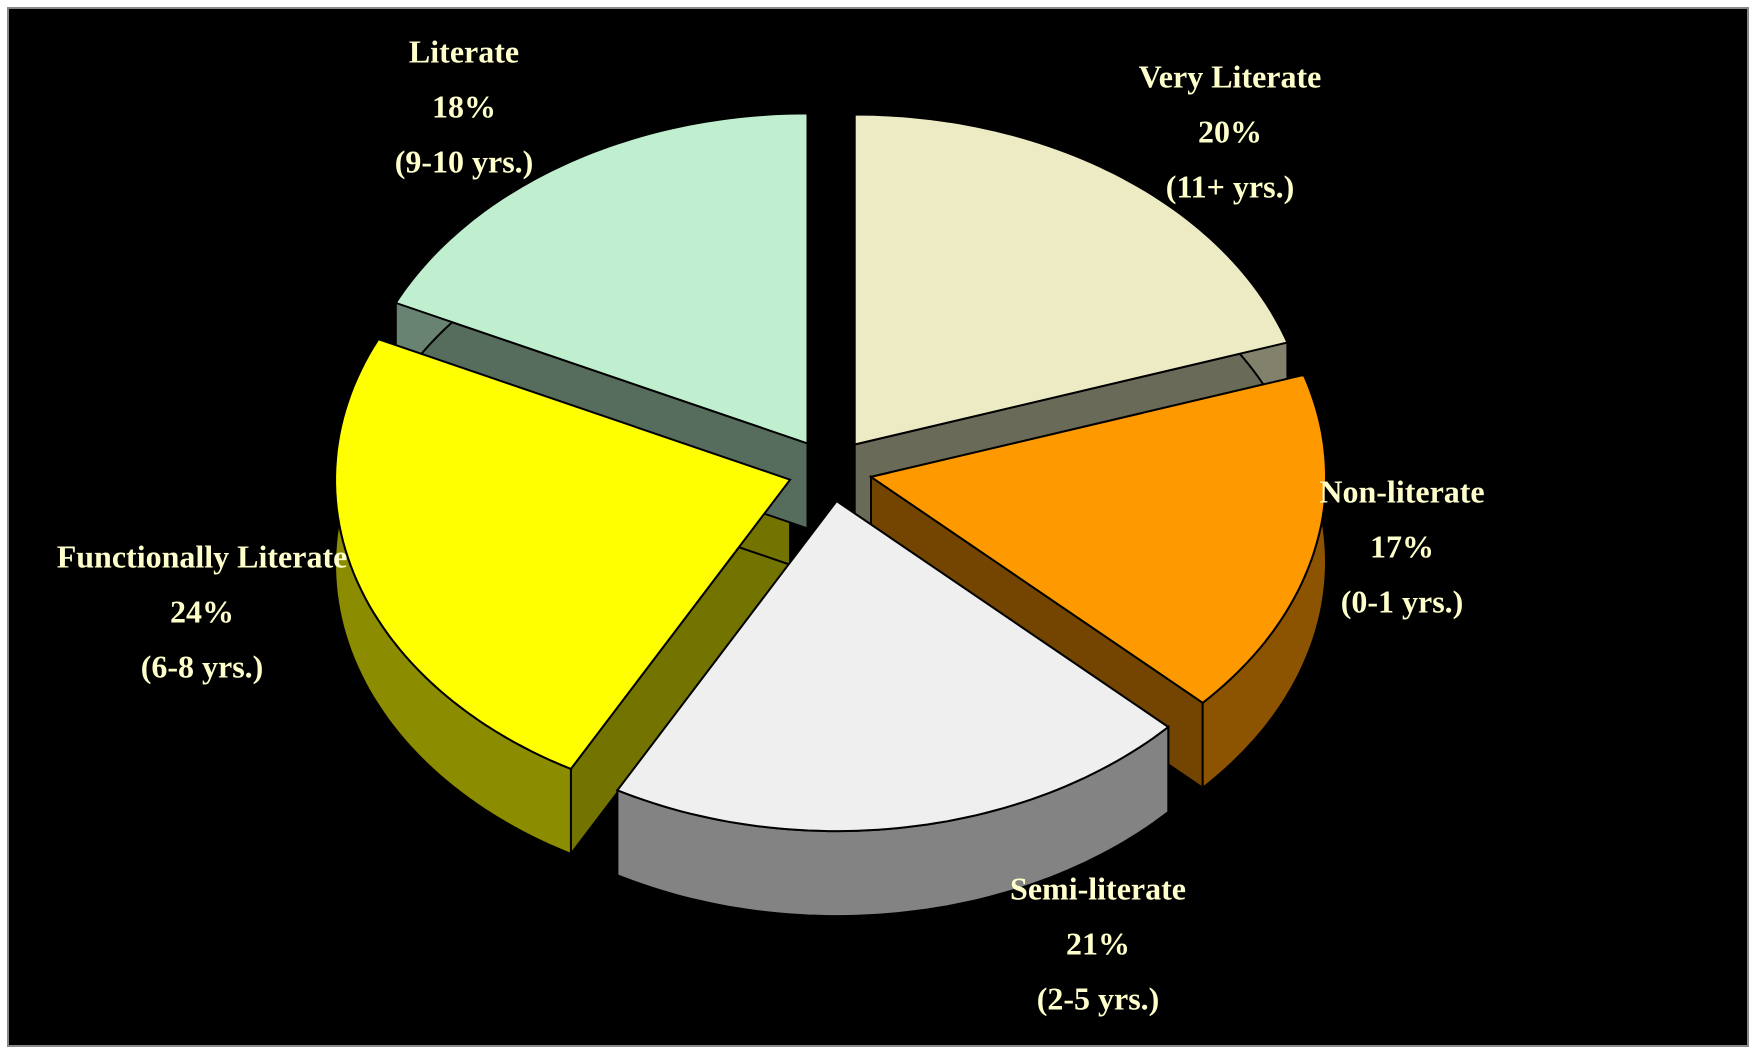 This screenshot has width=1756, height=1054. What do you see at coordinates (202, 666) in the screenshot?
I see `slice-years-label: (6-8 yrs.)` at bounding box center [202, 666].